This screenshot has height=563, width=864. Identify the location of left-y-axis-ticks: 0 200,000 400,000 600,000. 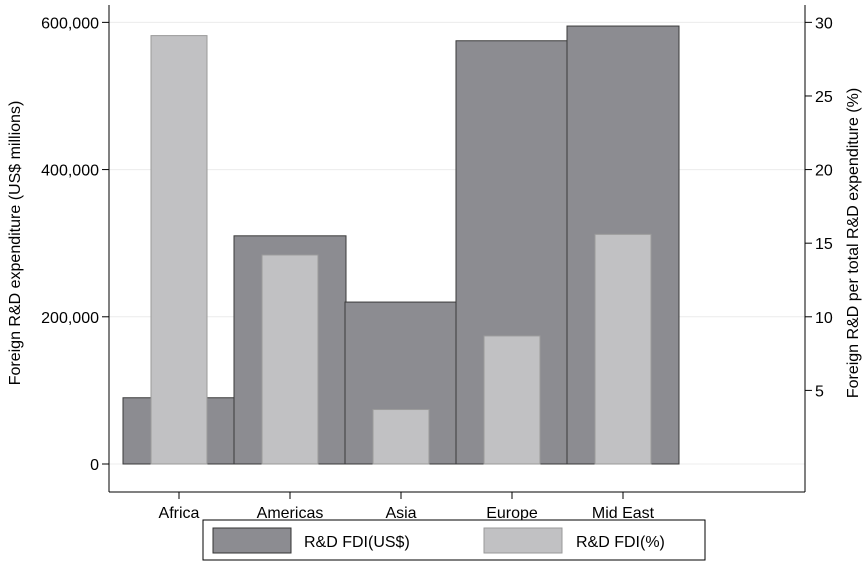
(75, 244).